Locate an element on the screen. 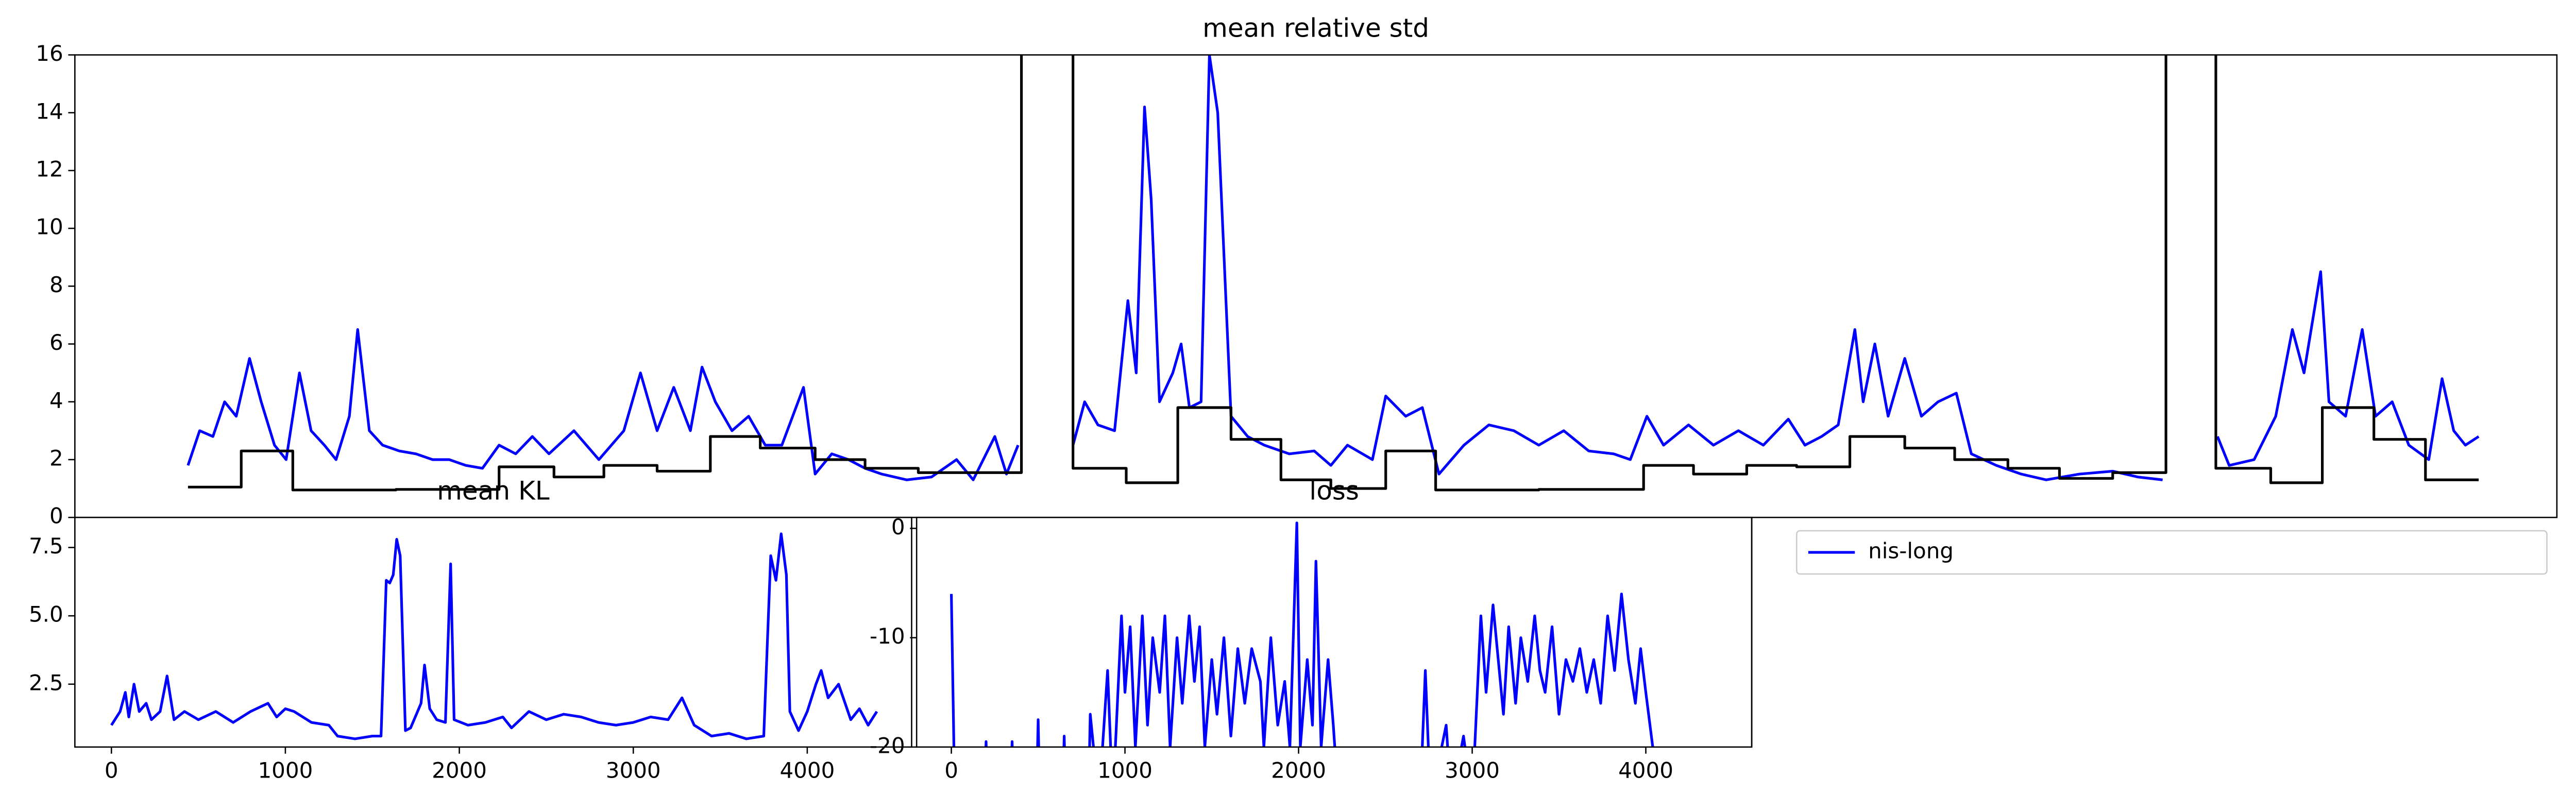  legend-label: nis-long is located at coordinates (1911, 551).